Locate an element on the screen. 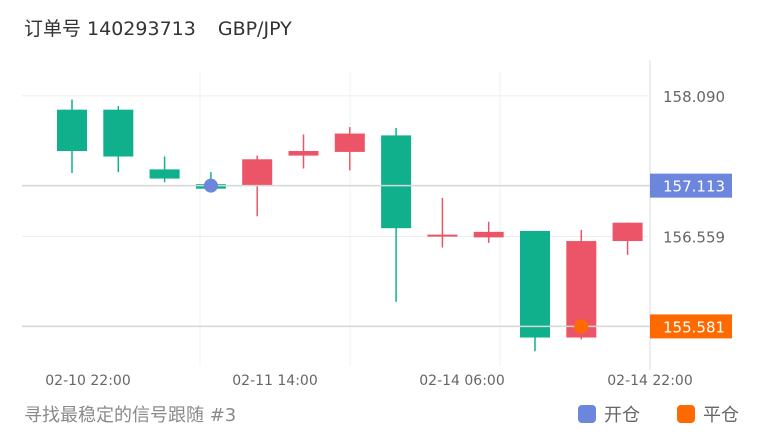  legend-close: 平仓 is located at coordinates (708, 414).